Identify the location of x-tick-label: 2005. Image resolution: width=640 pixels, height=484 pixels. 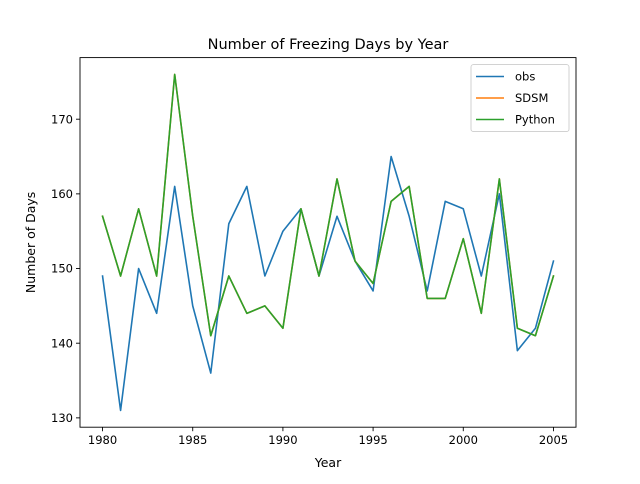
(553, 440).